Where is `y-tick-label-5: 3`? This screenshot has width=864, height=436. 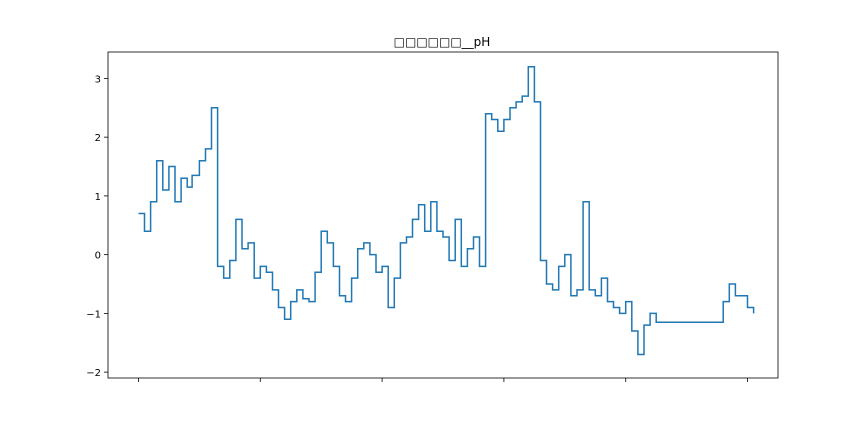 y-tick-label-5: 3 is located at coordinates (98, 79).